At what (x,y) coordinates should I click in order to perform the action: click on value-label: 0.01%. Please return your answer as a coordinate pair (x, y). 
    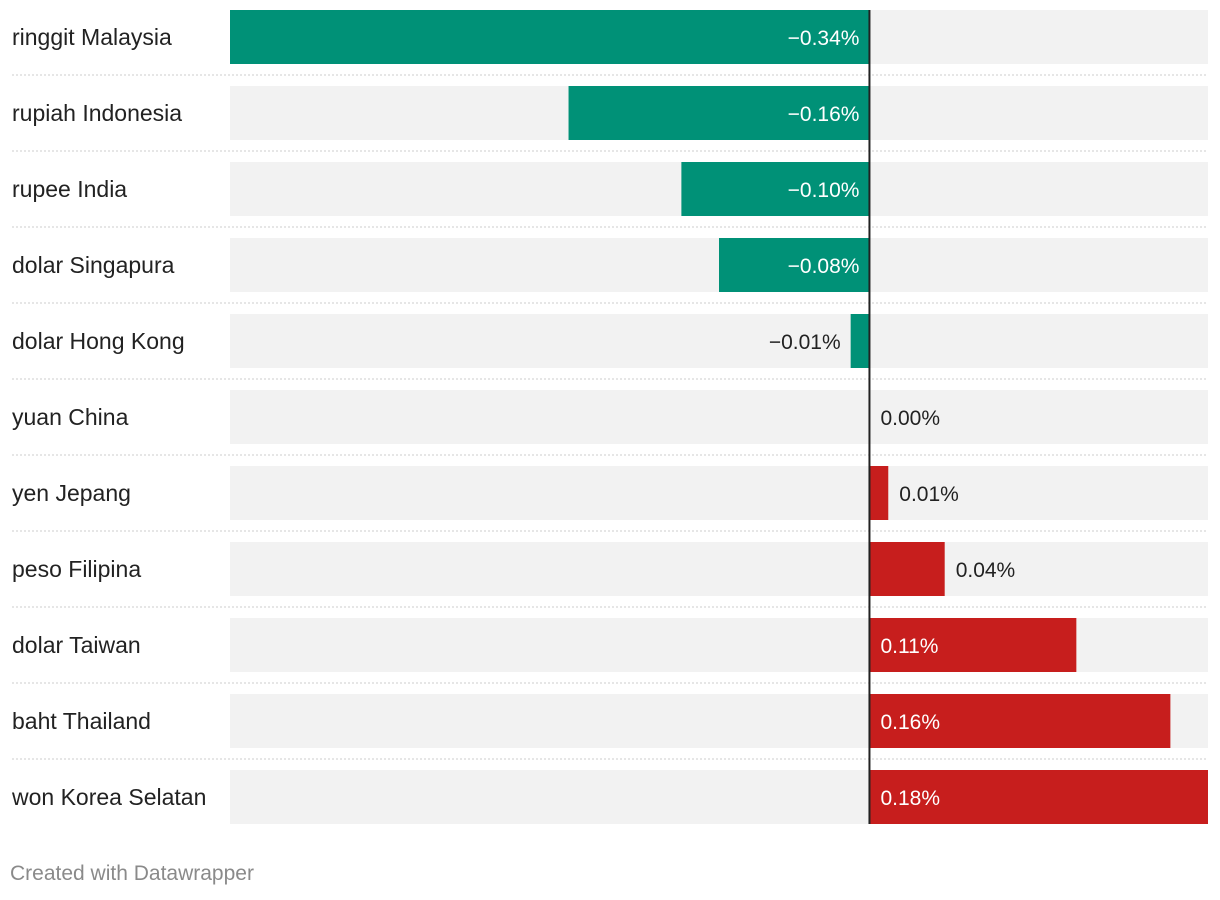
    Looking at the image, I should click on (929, 494).